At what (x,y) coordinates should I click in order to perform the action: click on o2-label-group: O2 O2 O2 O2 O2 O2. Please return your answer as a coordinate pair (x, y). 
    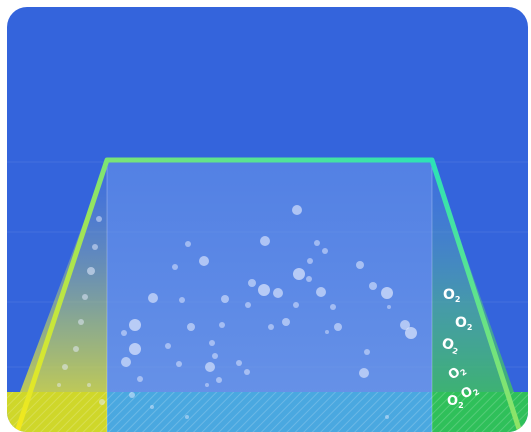
    Looking at the image, I should click on (460, 348).